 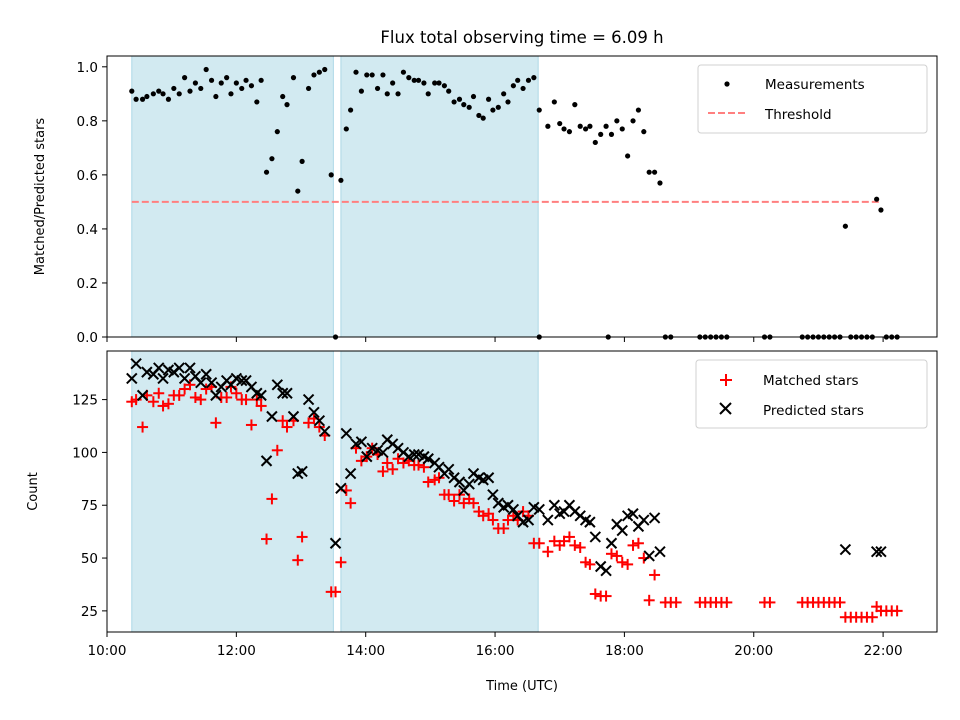 I want to click on y-tick-label: 0.6, so click(x=87, y=176).